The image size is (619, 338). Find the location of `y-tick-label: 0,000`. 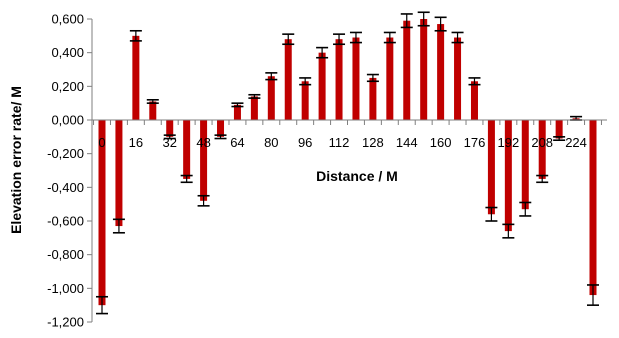

y-tick-label: 0,000 is located at coordinates (67, 120).